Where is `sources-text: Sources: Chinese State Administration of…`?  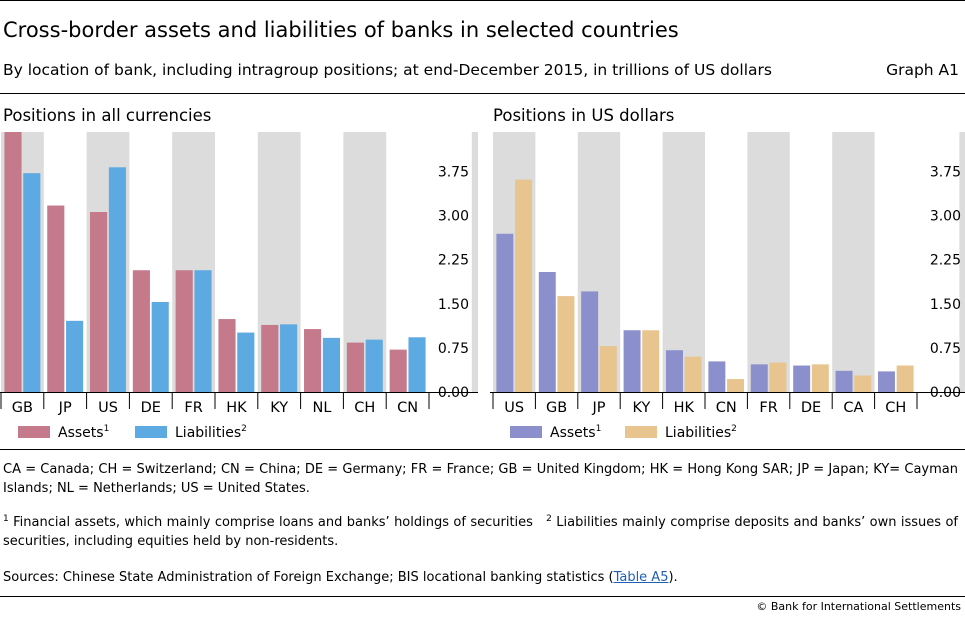
sources-text: Sources: Chinese State Administration of… is located at coordinates (308, 577).